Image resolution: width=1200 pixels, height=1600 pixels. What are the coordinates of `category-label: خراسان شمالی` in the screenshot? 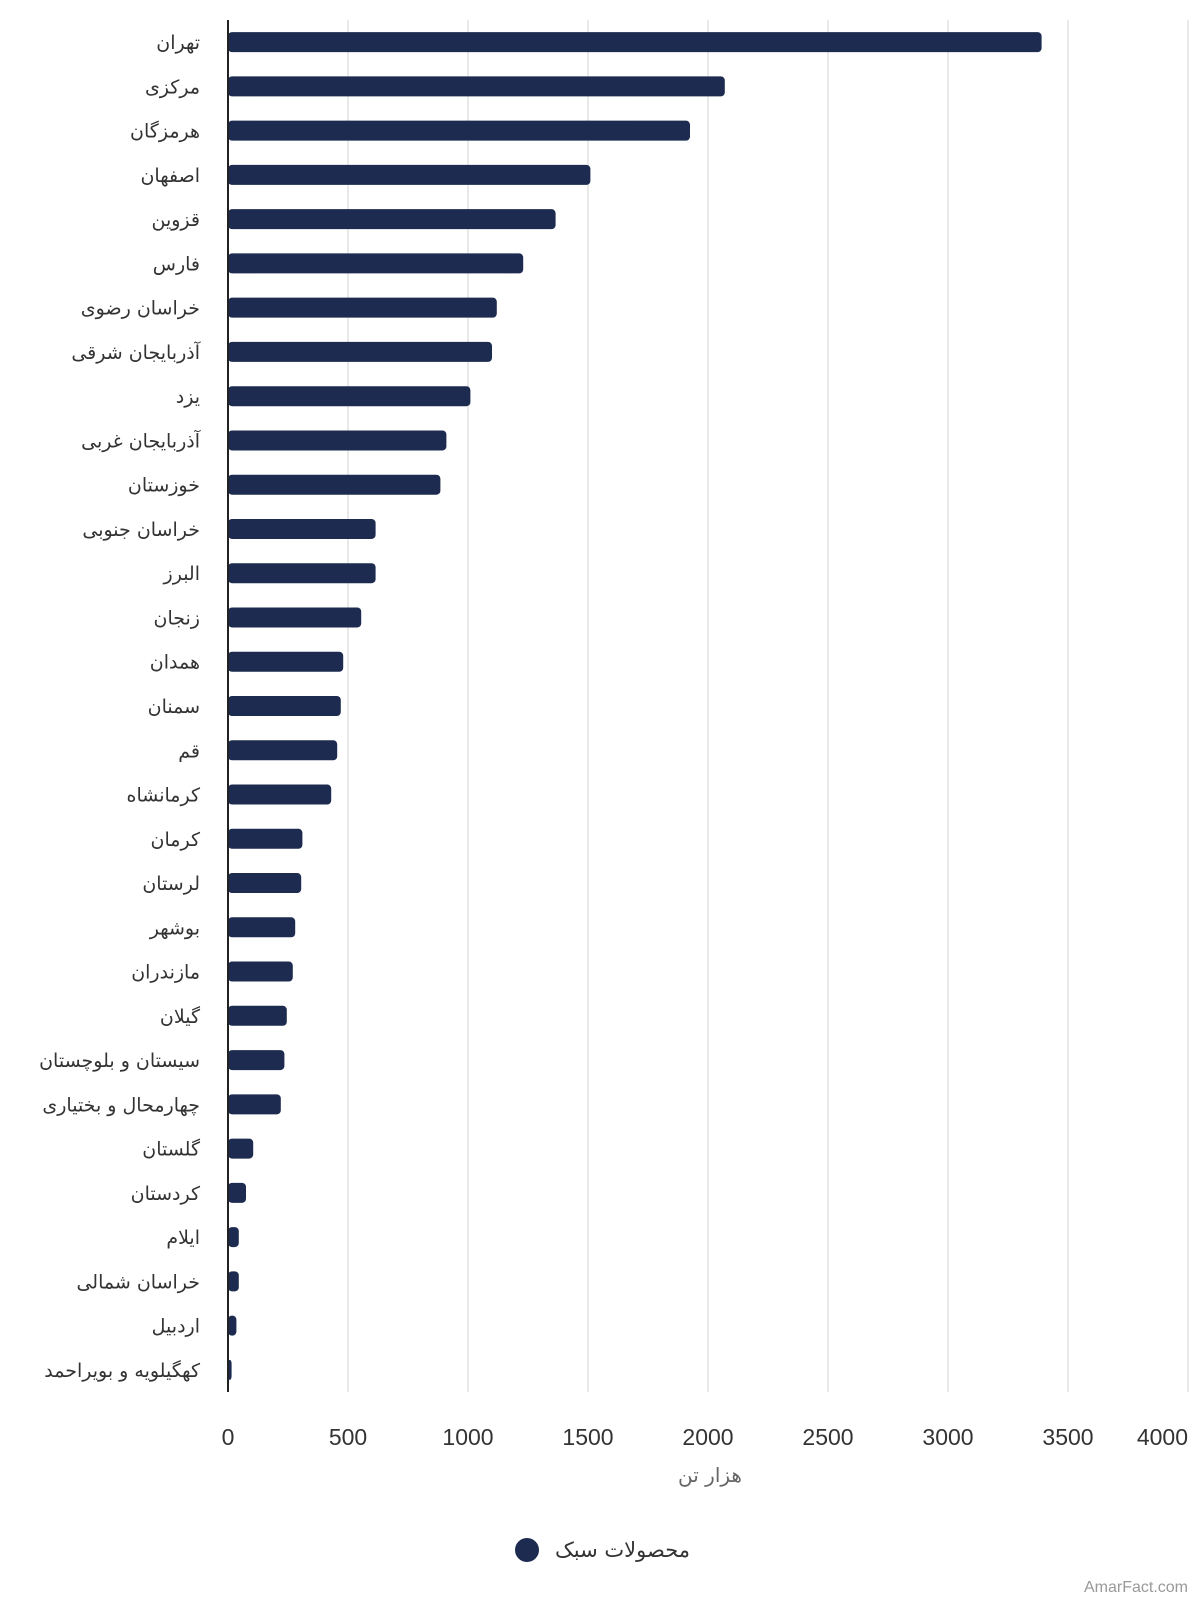 It's located at (138, 1282).